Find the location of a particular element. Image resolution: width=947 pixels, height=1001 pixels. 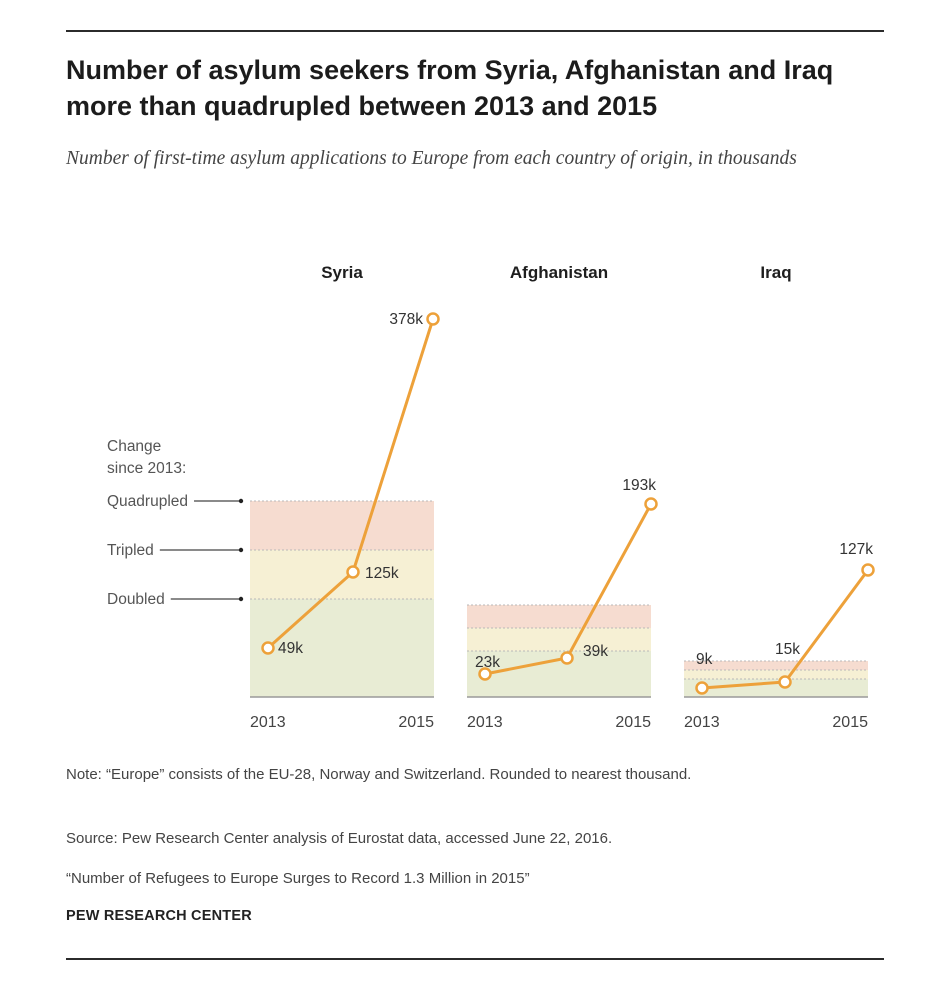

data-label: 15k is located at coordinates (787, 649).